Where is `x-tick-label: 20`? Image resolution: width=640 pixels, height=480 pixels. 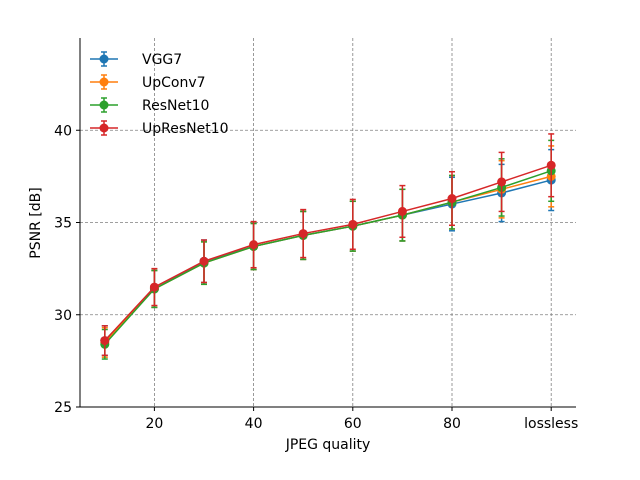
x-tick-label: 20 is located at coordinates (154, 424).